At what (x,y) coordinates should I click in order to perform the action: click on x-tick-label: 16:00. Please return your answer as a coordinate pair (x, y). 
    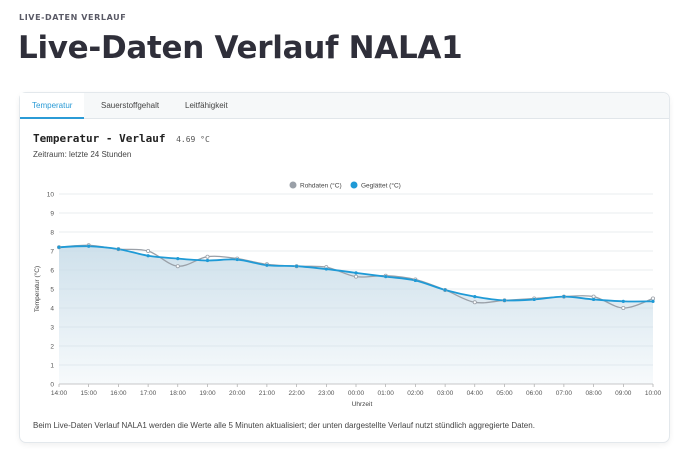
    Looking at the image, I should click on (118, 393).